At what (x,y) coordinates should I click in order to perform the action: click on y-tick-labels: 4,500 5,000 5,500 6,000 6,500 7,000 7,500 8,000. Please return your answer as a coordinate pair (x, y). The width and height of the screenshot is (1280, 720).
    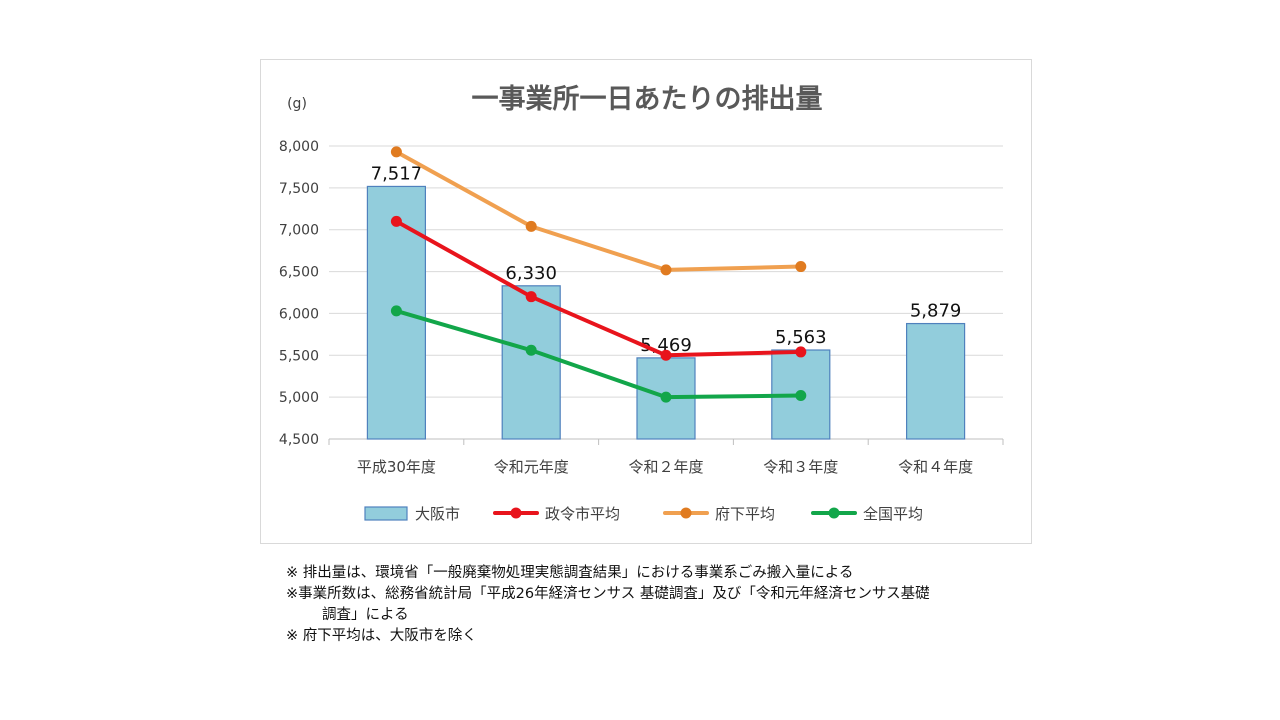
    Looking at the image, I should click on (299, 293).